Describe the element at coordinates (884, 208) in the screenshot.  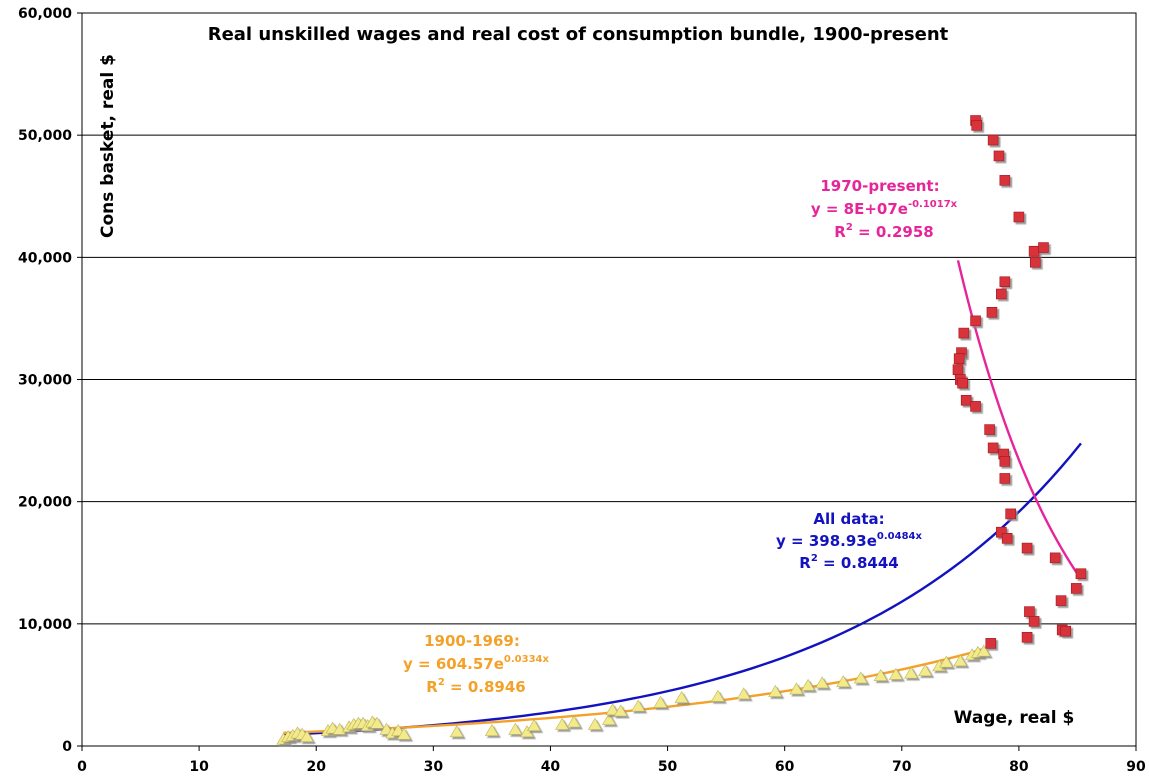
I see `annotation-late-equation: y = 8E+07e-0.1017x` at that location.